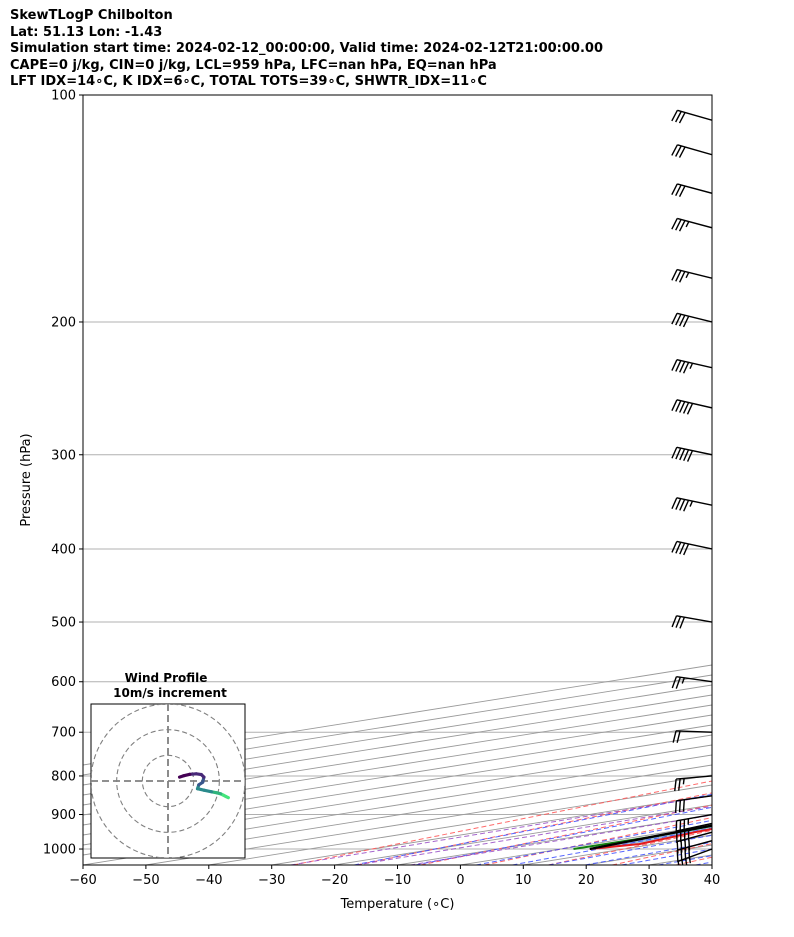 Image resolution: width=794 pixels, height=937 pixels. Describe the element at coordinates (181, 776) in the screenshot. I see `hodograph-trace` at that location.